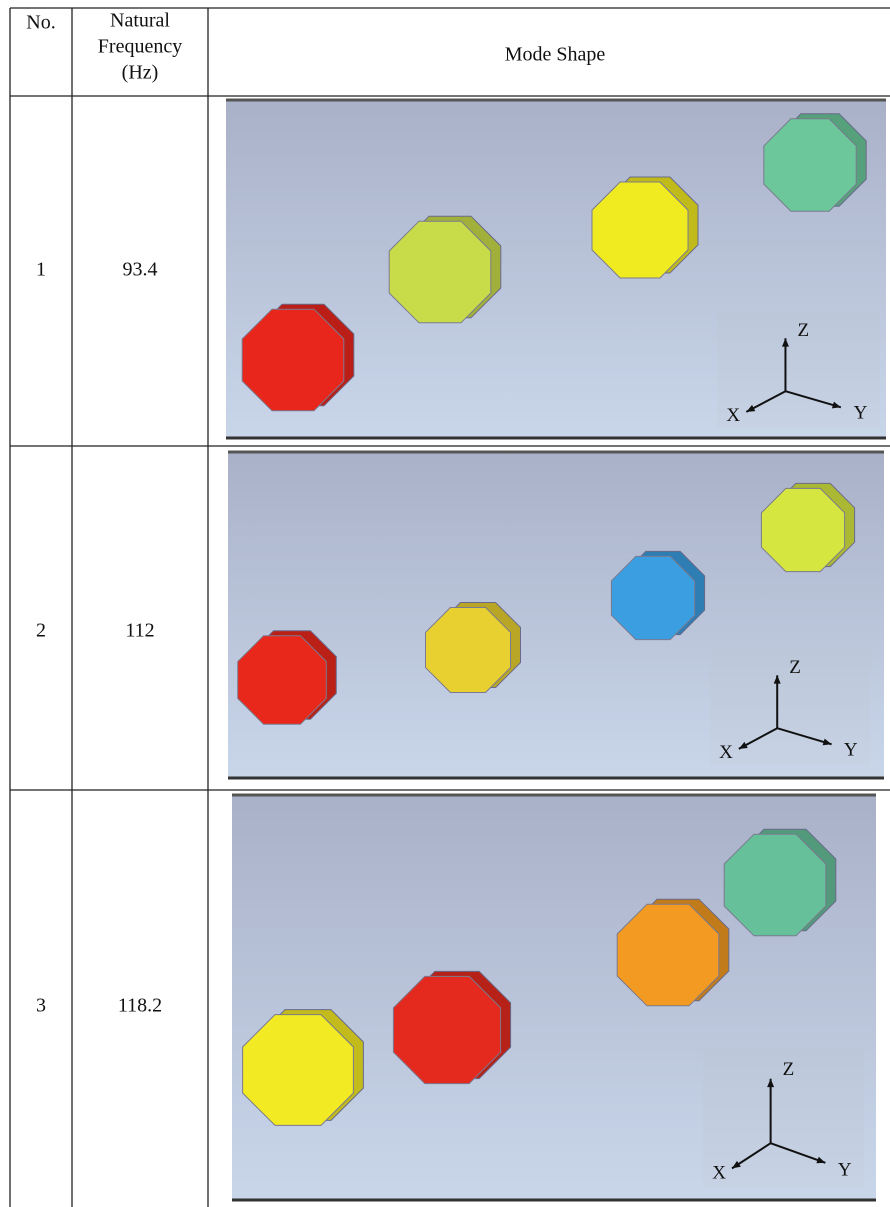  Describe the element at coordinates (140, 73) in the screenshot. I see `header-frequency: (Hz)` at that location.